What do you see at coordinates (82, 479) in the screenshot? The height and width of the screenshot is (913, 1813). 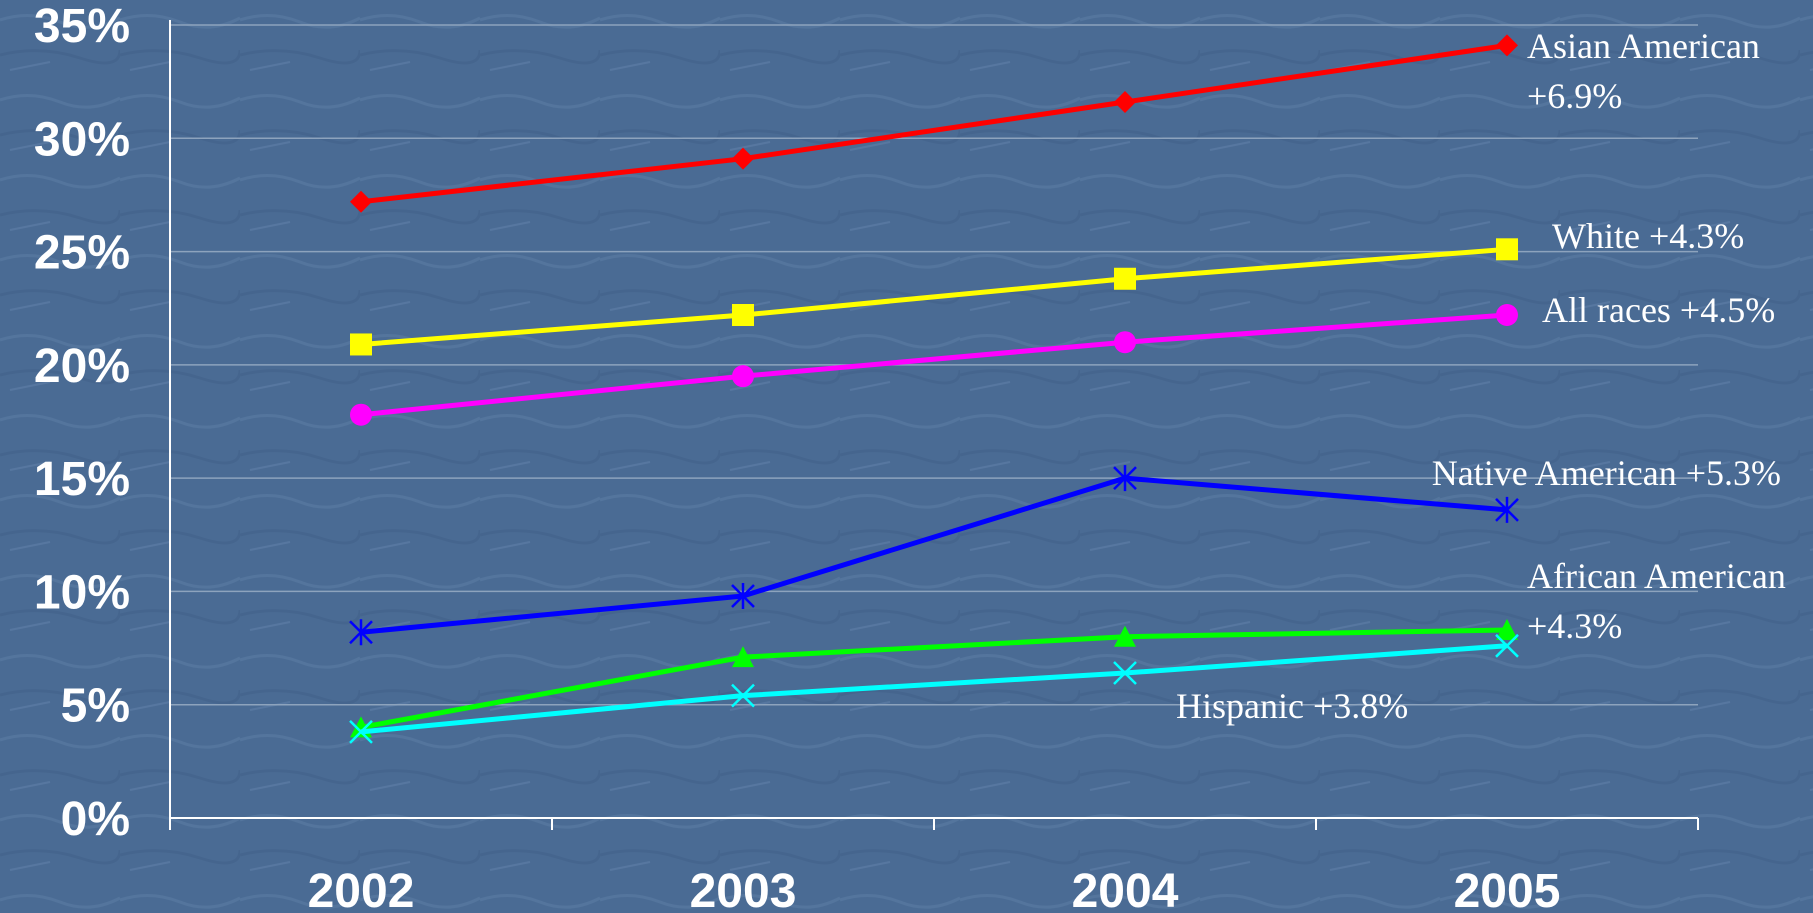 I see `y-tick-label: 15%` at bounding box center [82, 479].